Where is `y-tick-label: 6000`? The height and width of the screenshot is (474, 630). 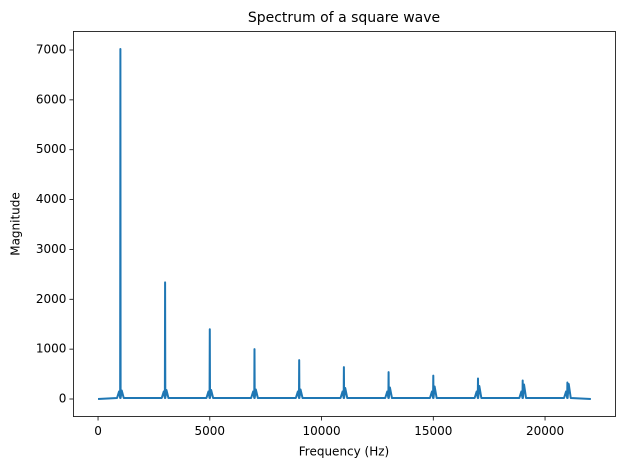
y-tick-label: 6000 is located at coordinates (51, 99).